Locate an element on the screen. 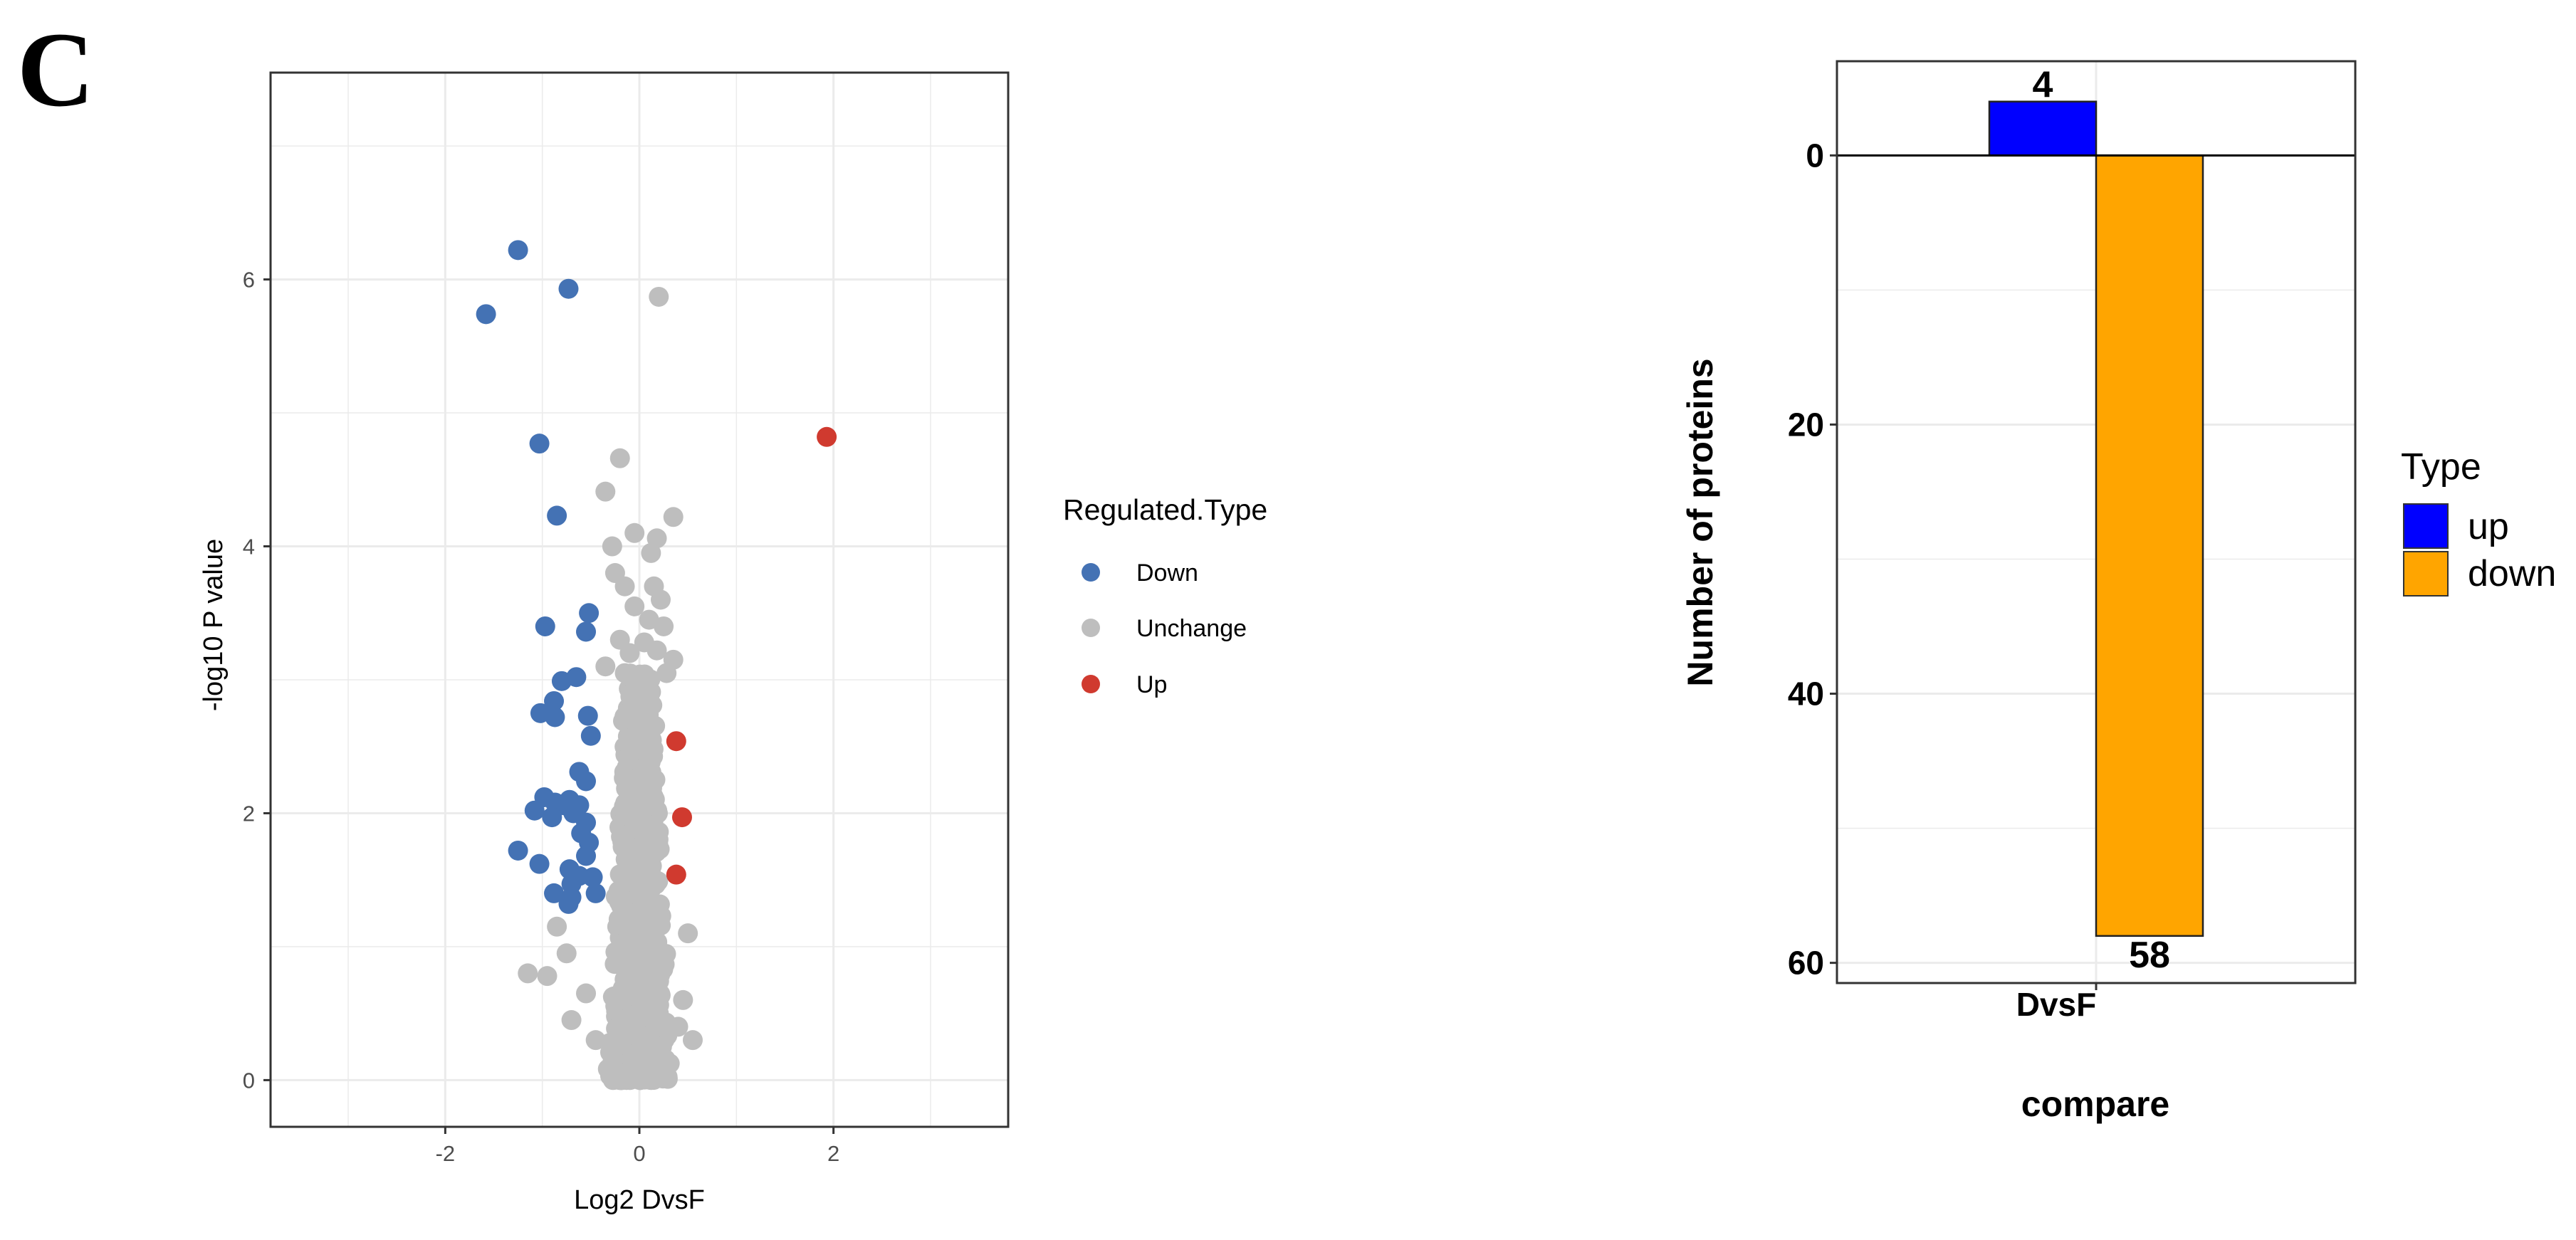  legend-label-up-bar: up is located at coordinates (2488, 526).